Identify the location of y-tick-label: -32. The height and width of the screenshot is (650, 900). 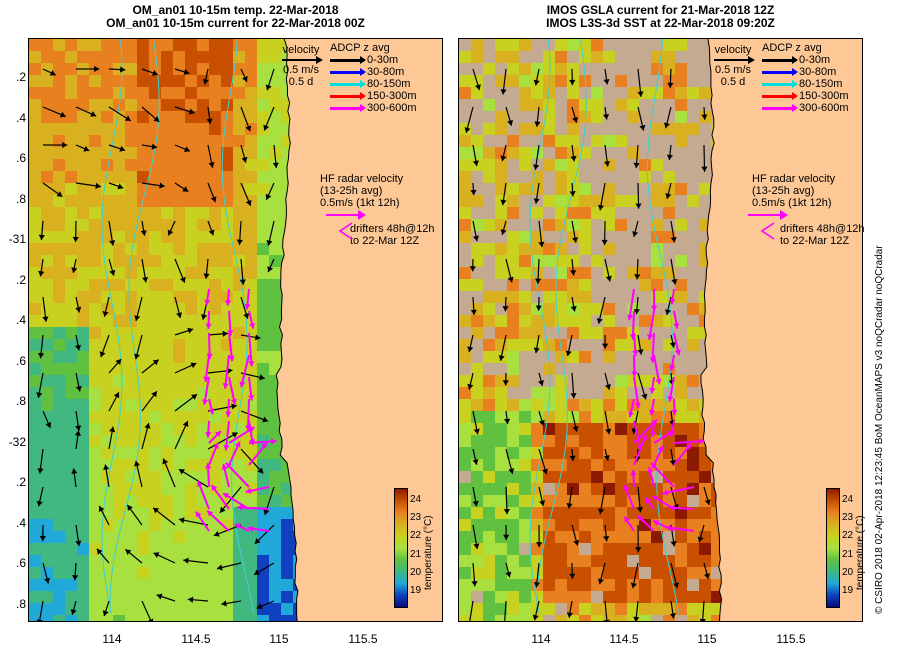
(17, 441).